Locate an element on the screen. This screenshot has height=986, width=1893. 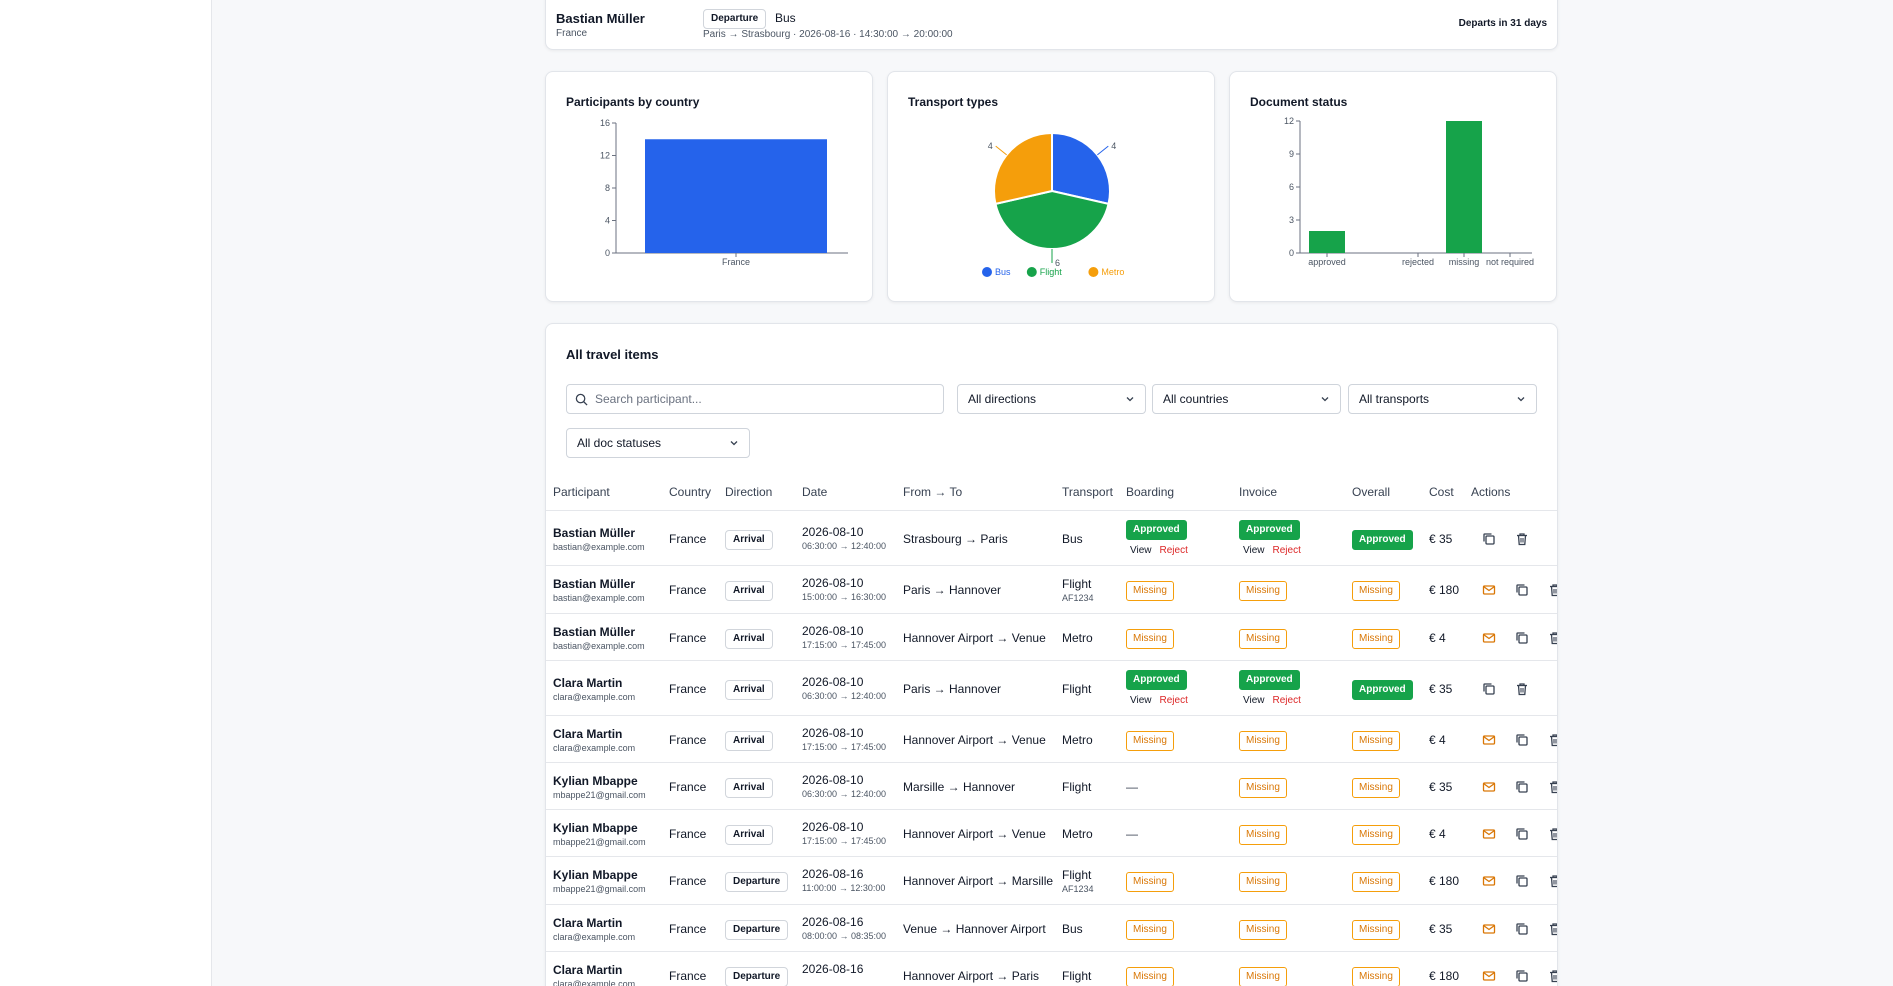
col-direction: Direction is located at coordinates (749, 492).